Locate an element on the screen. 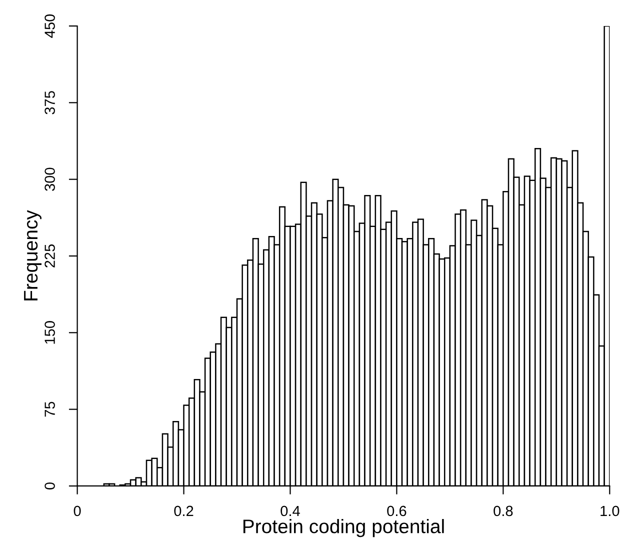  y-tick-label: 0 is located at coordinates (49, 486).